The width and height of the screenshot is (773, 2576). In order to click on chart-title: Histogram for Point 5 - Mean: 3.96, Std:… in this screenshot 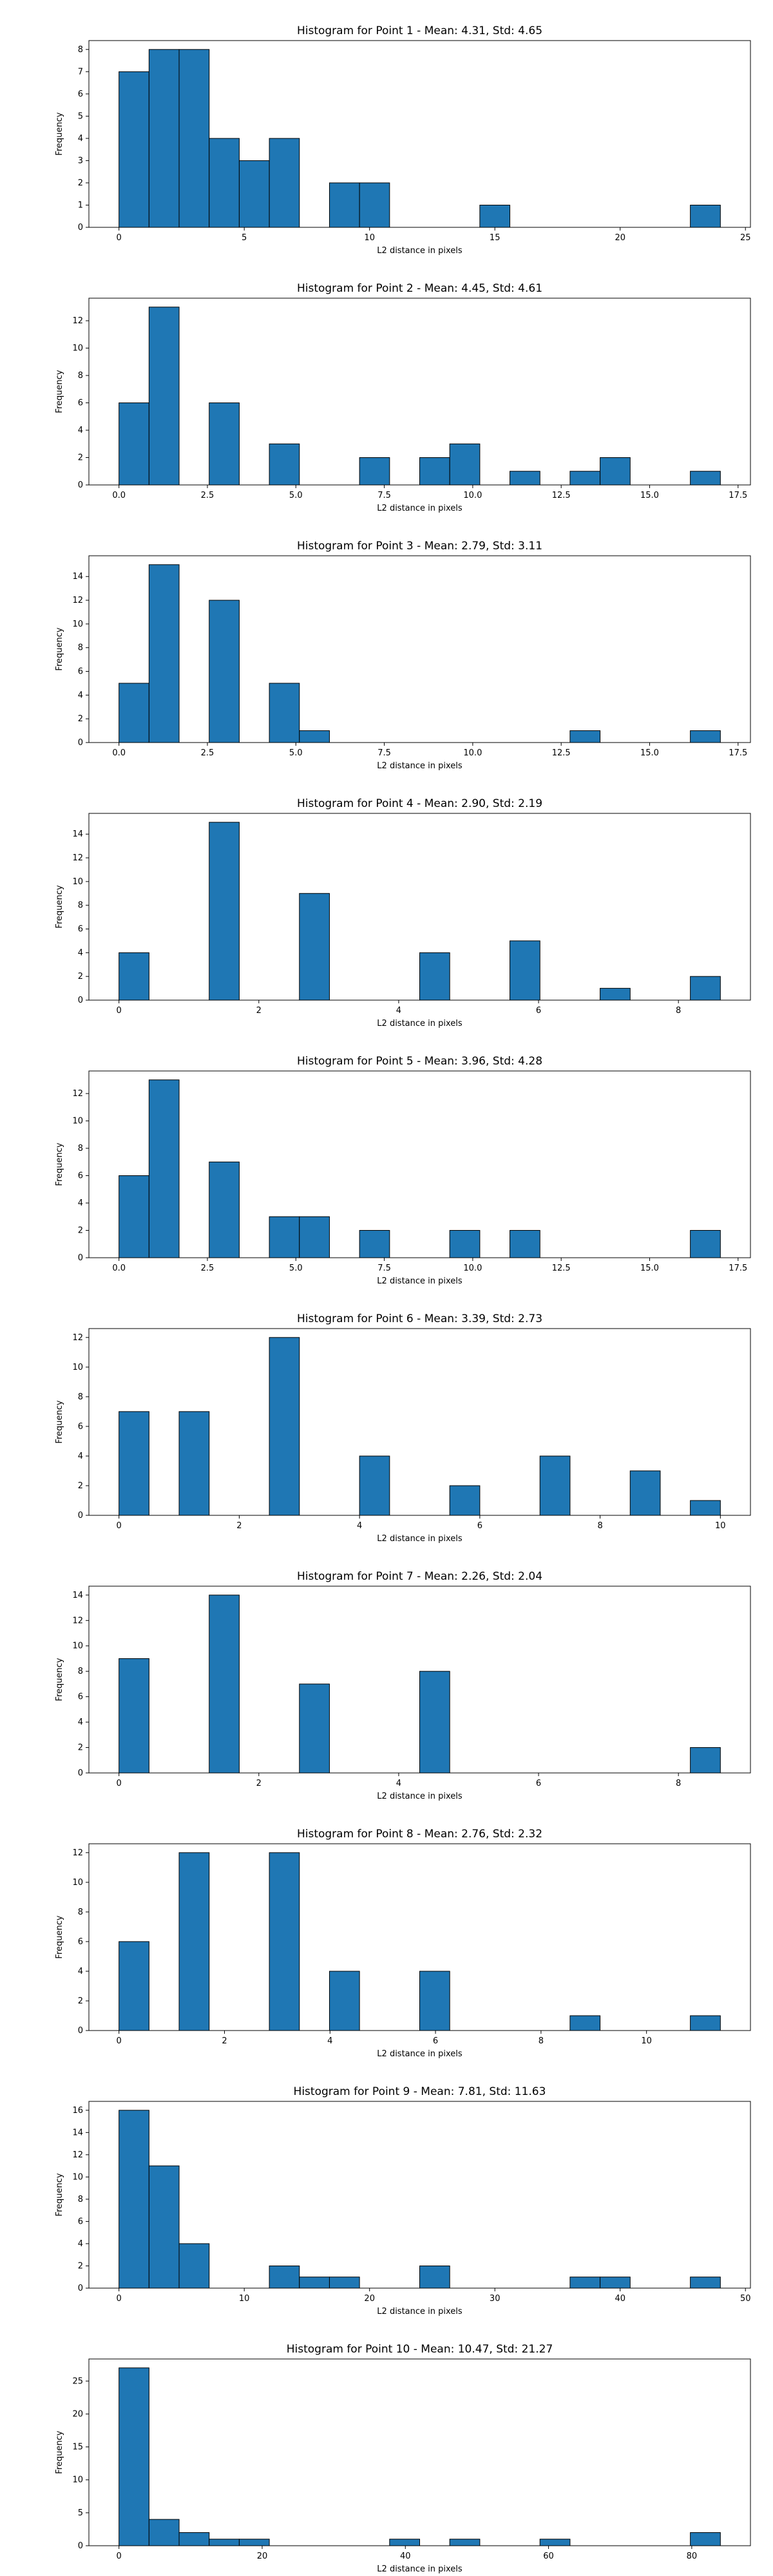, I will do `click(419, 1061)`.